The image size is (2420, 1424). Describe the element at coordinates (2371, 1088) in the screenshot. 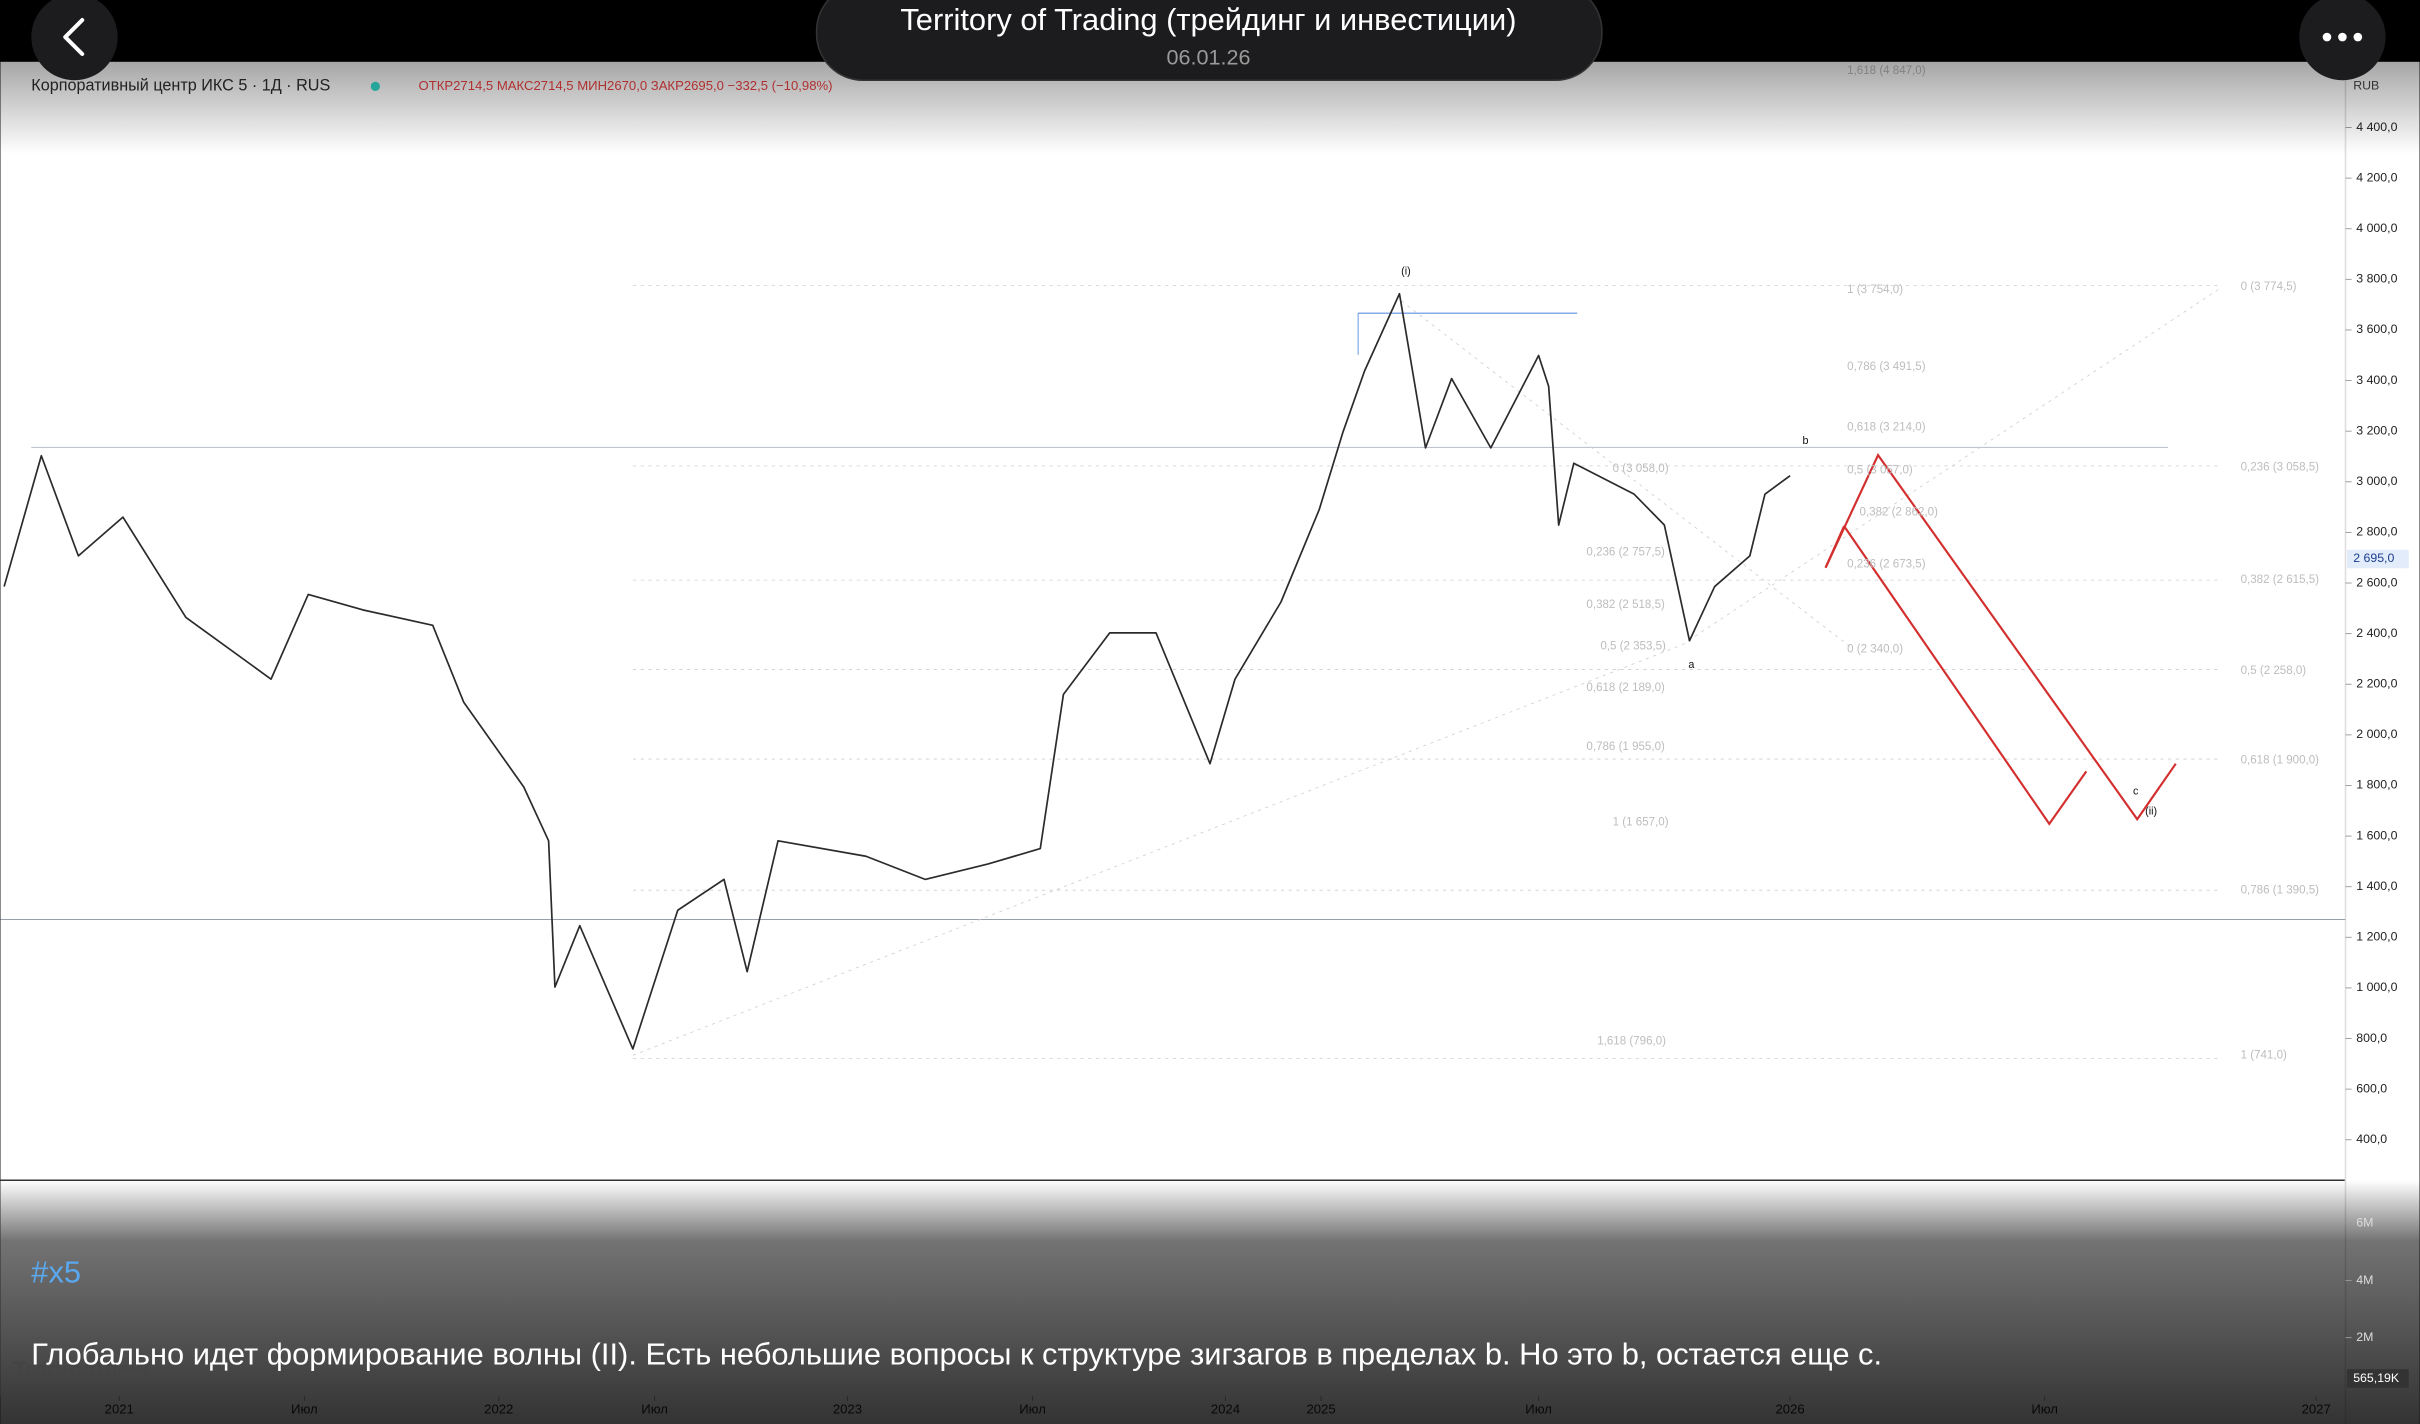

I see `y-tick-label: 600,0` at that location.